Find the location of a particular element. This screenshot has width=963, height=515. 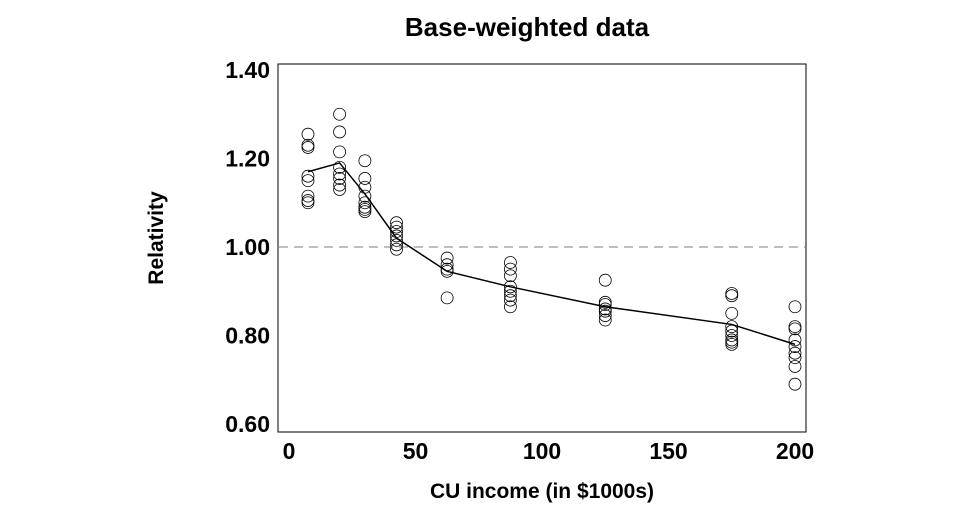

x-axis-label: CU income (in $1000s) is located at coordinates (542, 491).